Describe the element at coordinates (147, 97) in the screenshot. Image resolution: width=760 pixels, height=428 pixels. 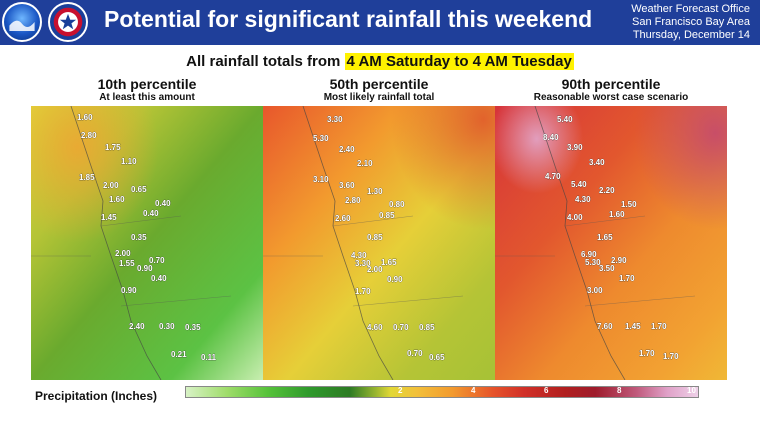
I see `panel-subtitle: At least this amount` at that location.